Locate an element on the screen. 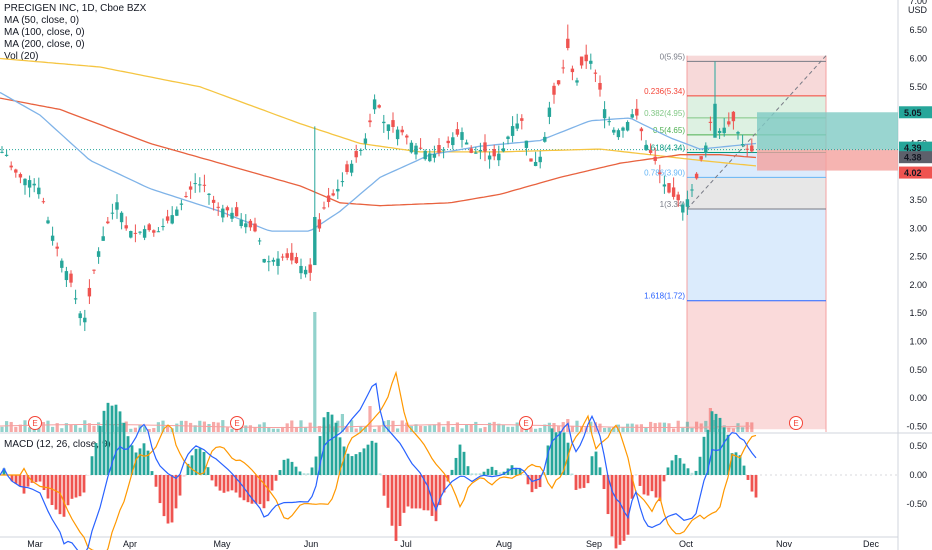 Image resolution: width=932 pixels, height=550 pixels. fib-level-label: 0.618(4.34) is located at coordinates (664, 147).